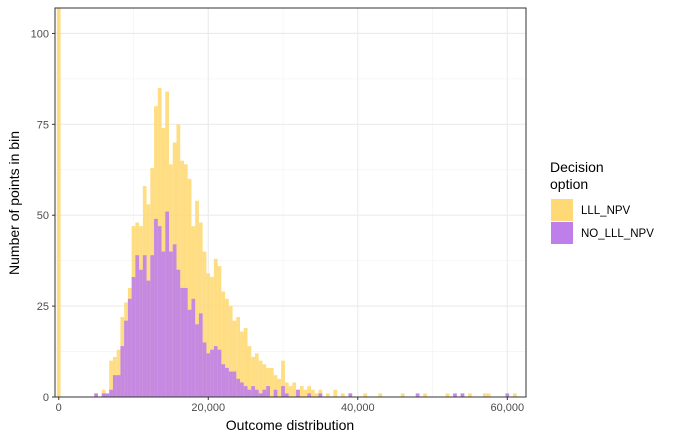  Describe the element at coordinates (577, 167) in the screenshot. I see `legend-title-line-1: Decision` at that location.